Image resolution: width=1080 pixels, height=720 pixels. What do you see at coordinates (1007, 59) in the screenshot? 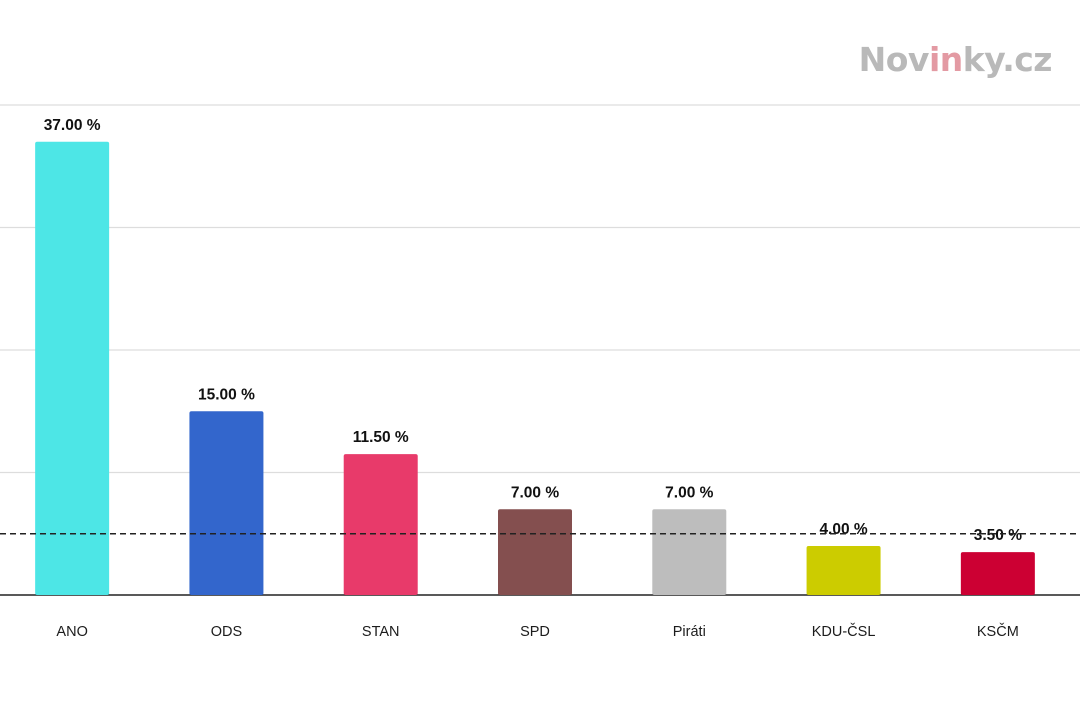
I see `logo-text-end: ky.cz` at bounding box center [1007, 59].